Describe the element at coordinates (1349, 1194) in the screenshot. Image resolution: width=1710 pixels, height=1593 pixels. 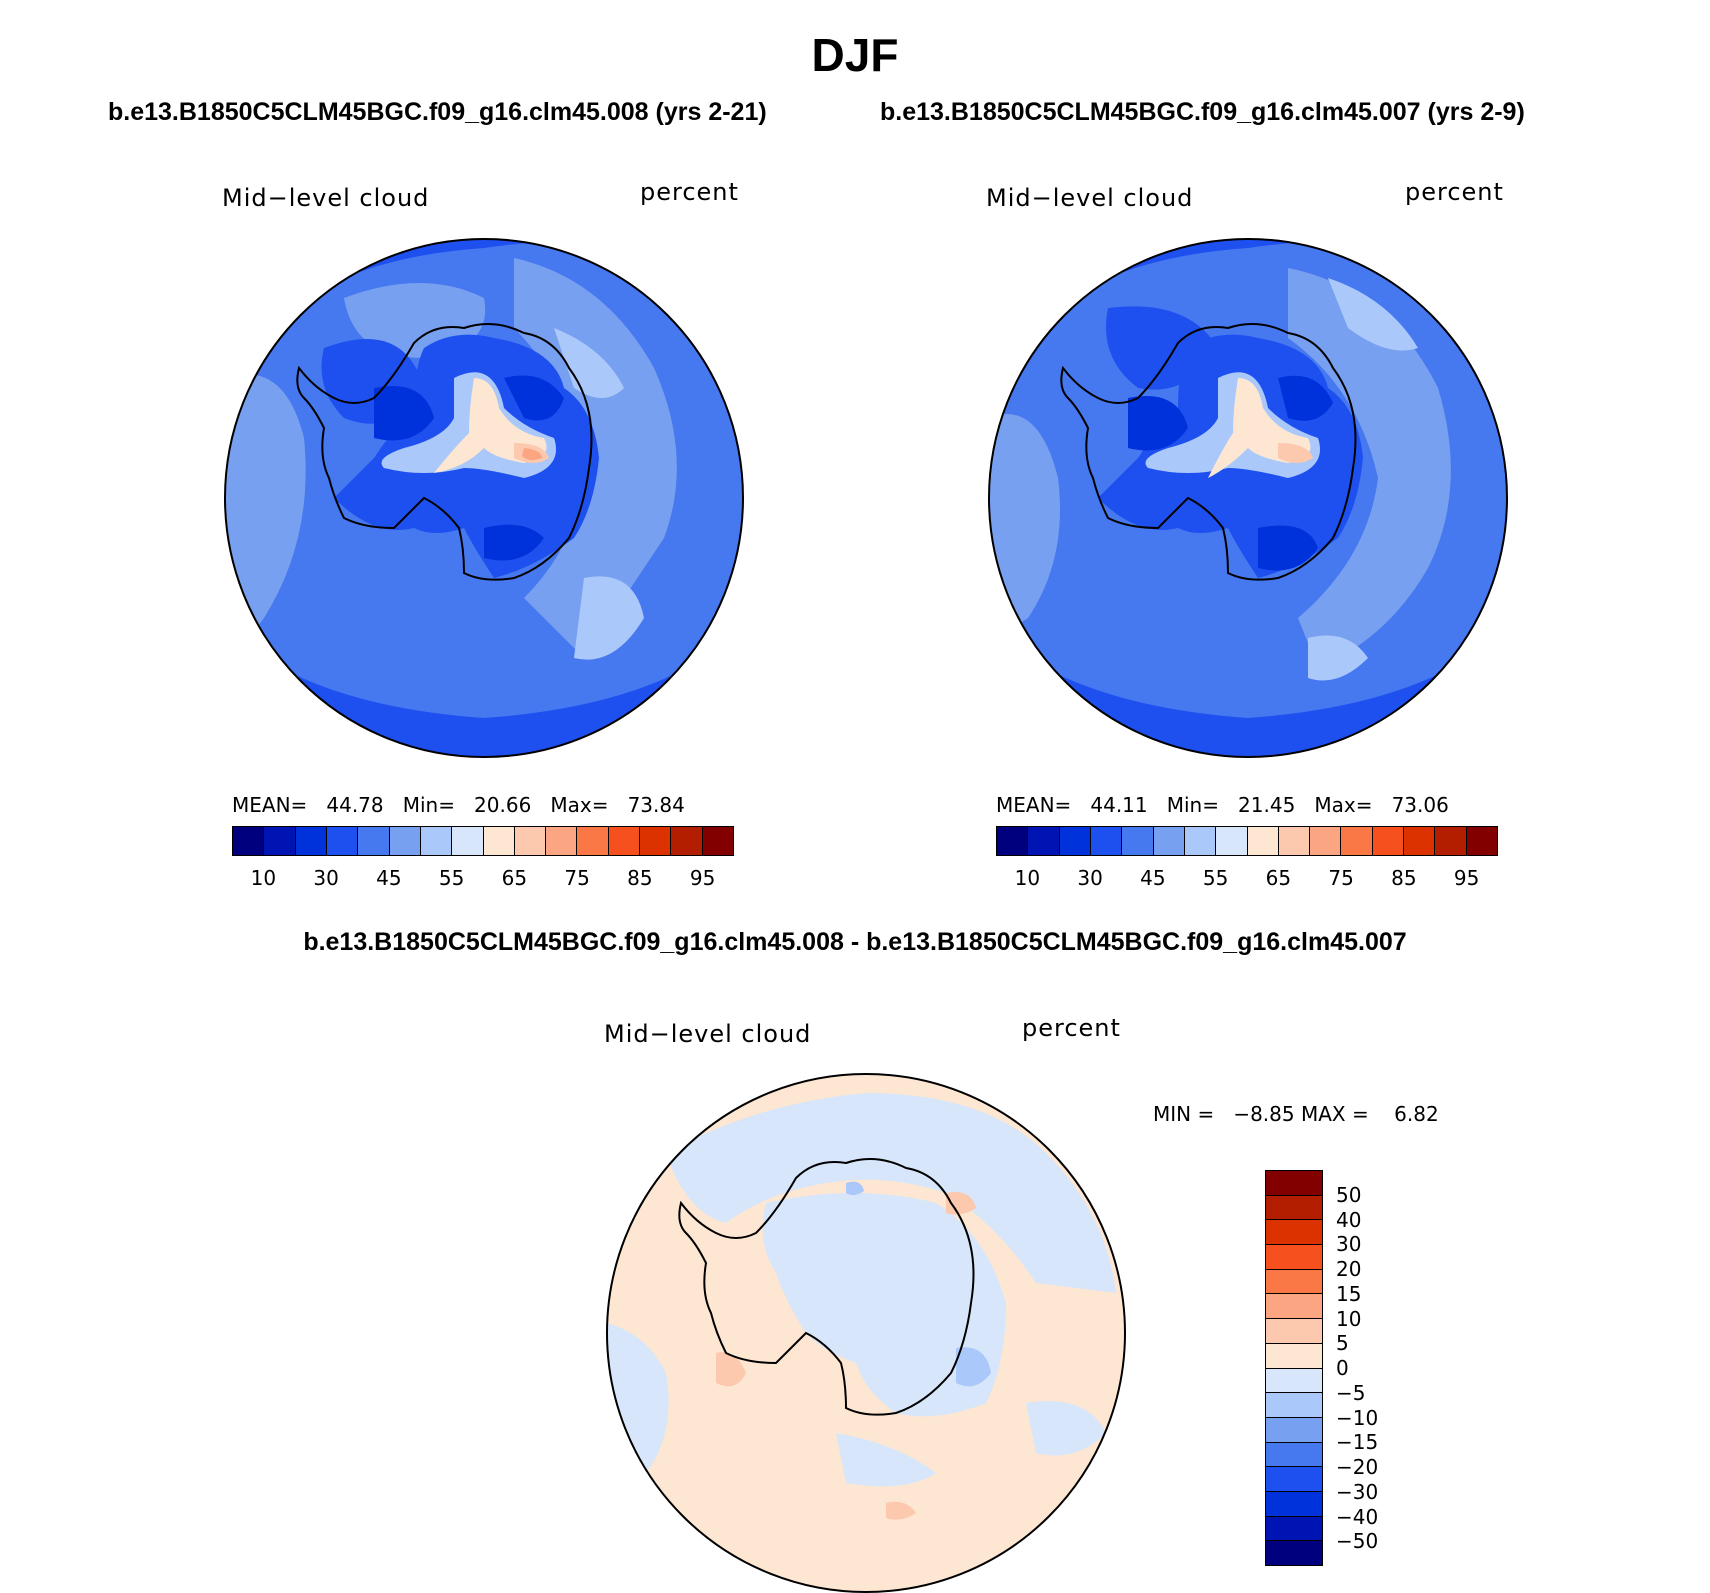
I see `diff-colorbar-tick-label: 50` at that location.